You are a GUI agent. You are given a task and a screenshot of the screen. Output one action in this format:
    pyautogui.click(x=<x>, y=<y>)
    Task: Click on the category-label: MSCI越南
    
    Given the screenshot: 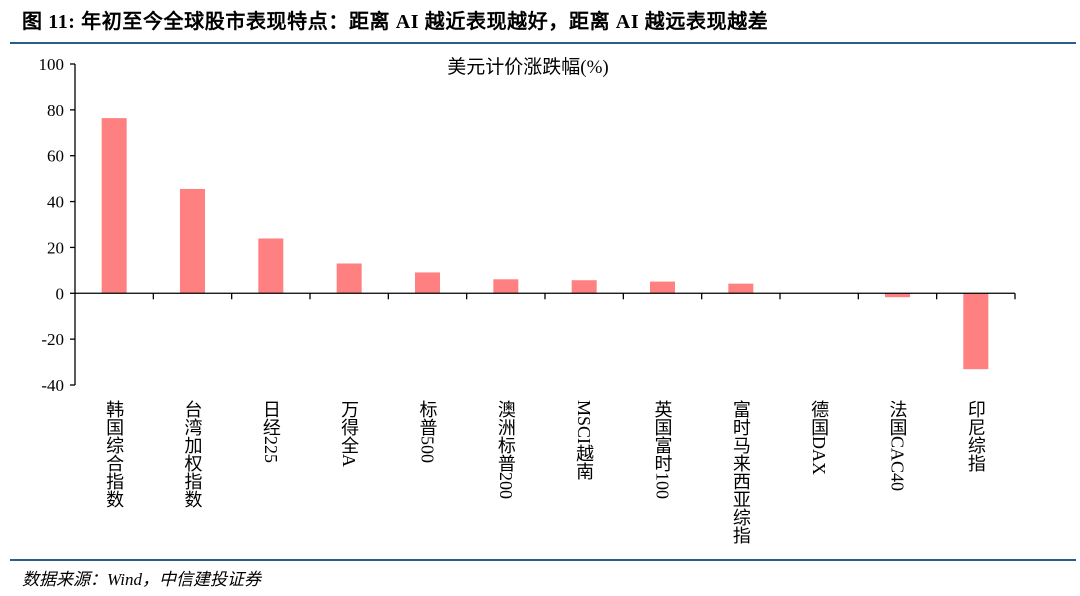 What is the action you would take?
    pyautogui.click(x=584, y=440)
    